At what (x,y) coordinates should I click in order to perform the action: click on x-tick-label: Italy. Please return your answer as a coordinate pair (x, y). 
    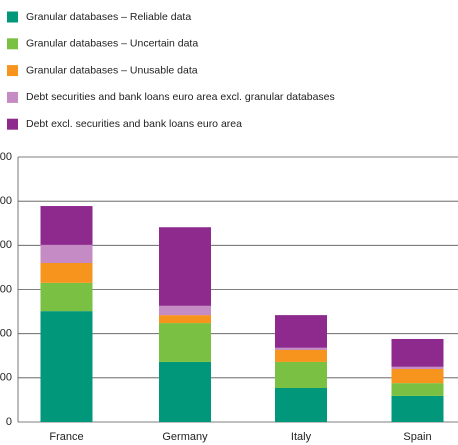
    Looking at the image, I should click on (301, 437).